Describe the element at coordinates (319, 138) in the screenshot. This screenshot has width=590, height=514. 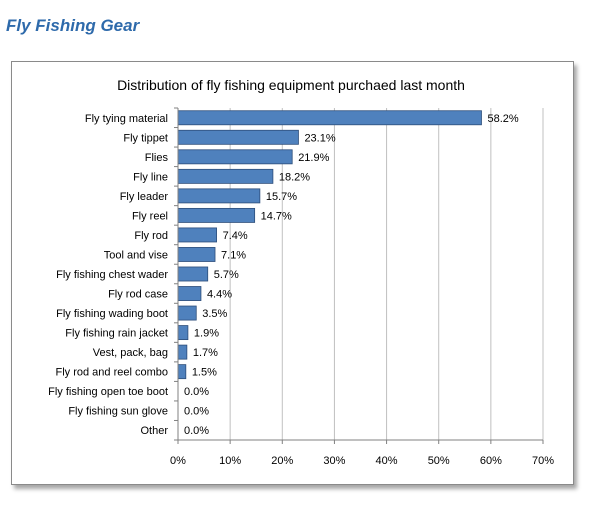
I see `data-label: 23.1%` at that location.